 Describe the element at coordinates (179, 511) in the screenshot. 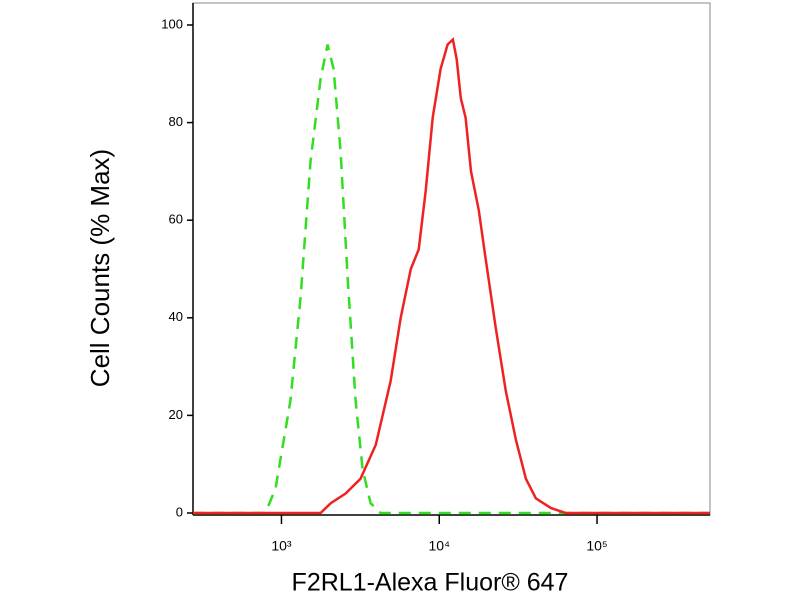

I see `y-tick-label: 0` at that location.